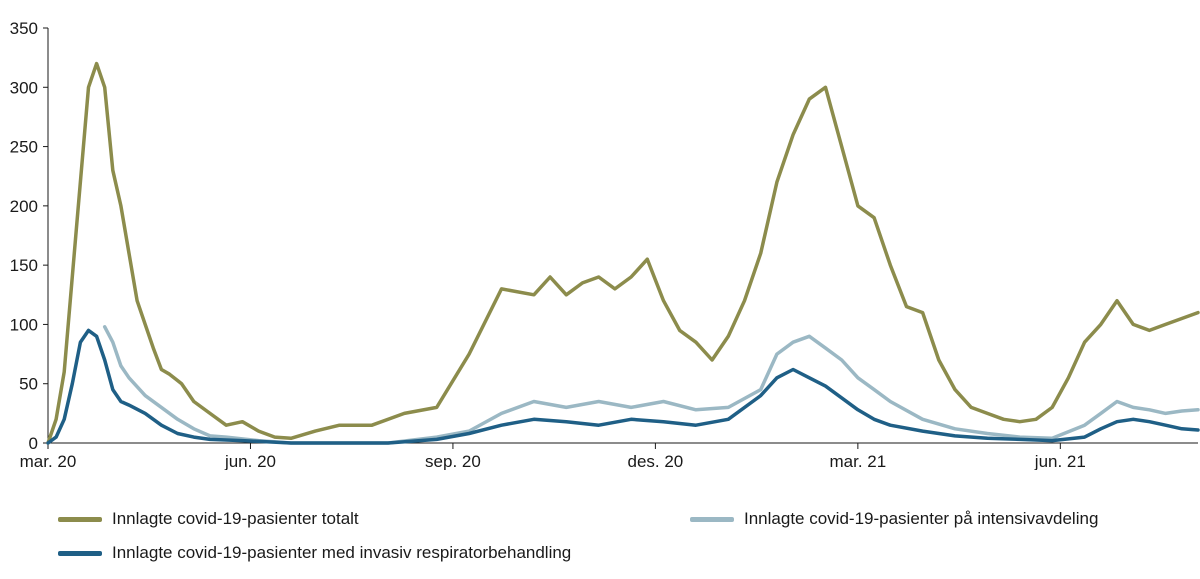 Image resolution: width=1200 pixels, height=579 pixels. I want to click on y-tick-label: 300, so click(24, 87).